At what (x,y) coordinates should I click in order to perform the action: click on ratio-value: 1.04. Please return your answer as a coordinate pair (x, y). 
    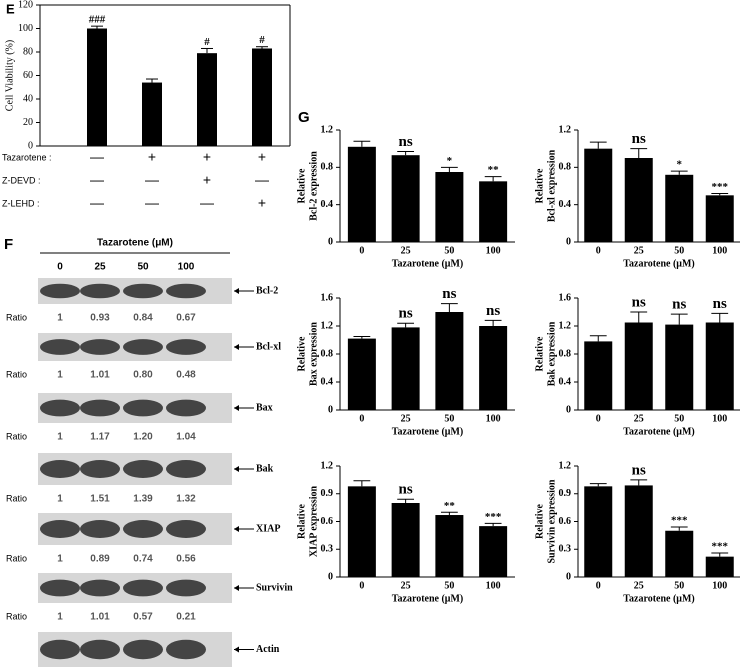
    Looking at the image, I should click on (186, 437).